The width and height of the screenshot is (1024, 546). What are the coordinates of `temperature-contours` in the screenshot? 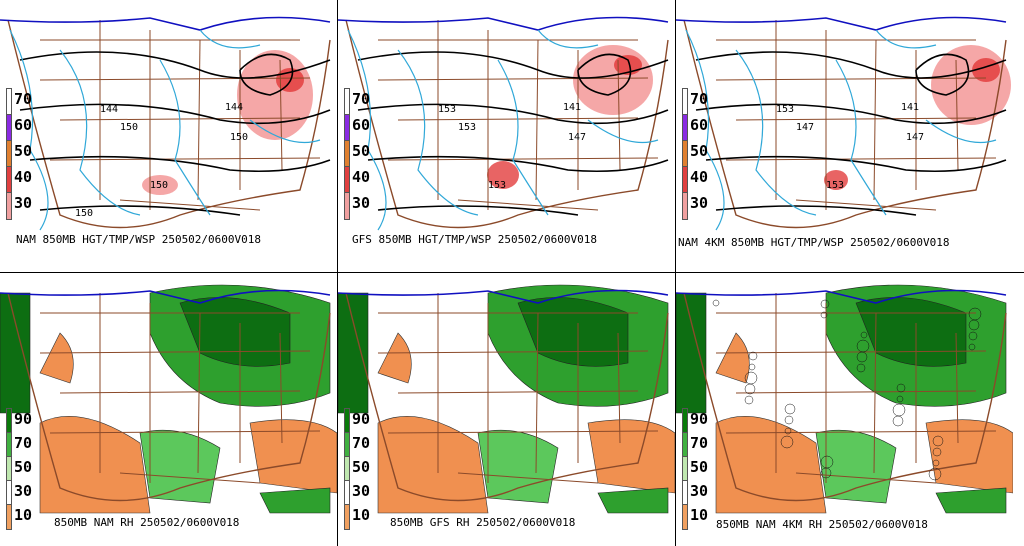 It's located at (165, 130).